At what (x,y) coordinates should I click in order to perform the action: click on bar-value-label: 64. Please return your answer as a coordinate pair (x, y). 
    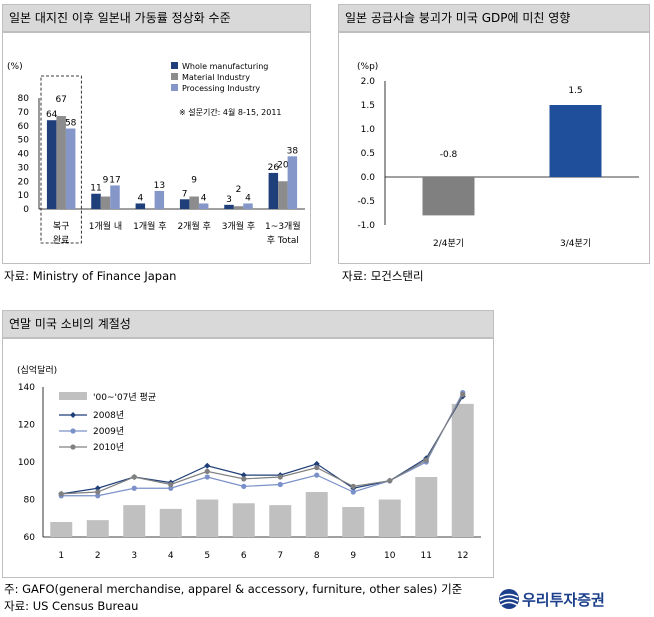
    Looking at the image, I should click on (52, 115).